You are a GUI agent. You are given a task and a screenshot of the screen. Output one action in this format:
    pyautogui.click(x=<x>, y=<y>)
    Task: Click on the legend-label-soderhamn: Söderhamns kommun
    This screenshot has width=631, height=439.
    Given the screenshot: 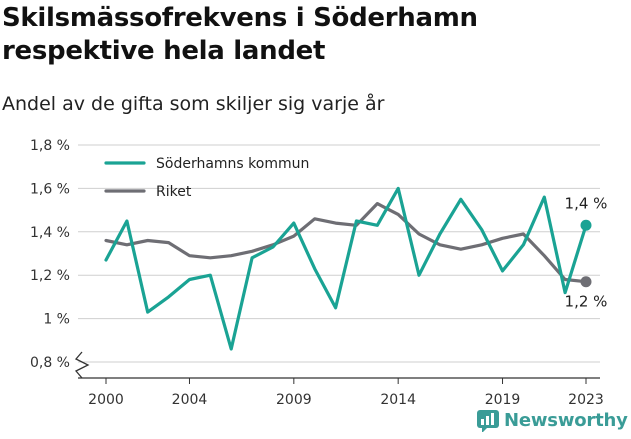 What is the action you would take?
    pyautogui.click(x=232, y=164)
    